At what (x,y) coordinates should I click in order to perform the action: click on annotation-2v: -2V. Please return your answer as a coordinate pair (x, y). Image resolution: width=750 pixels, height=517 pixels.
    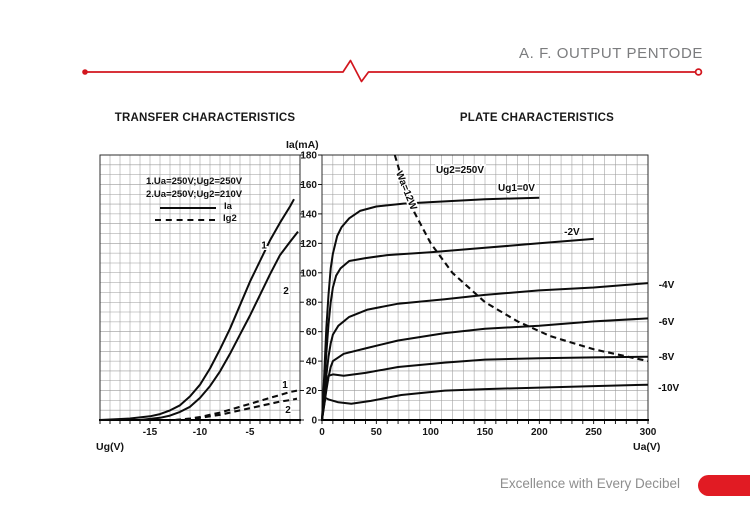
    Looking at the image, I should click on (572, 232).